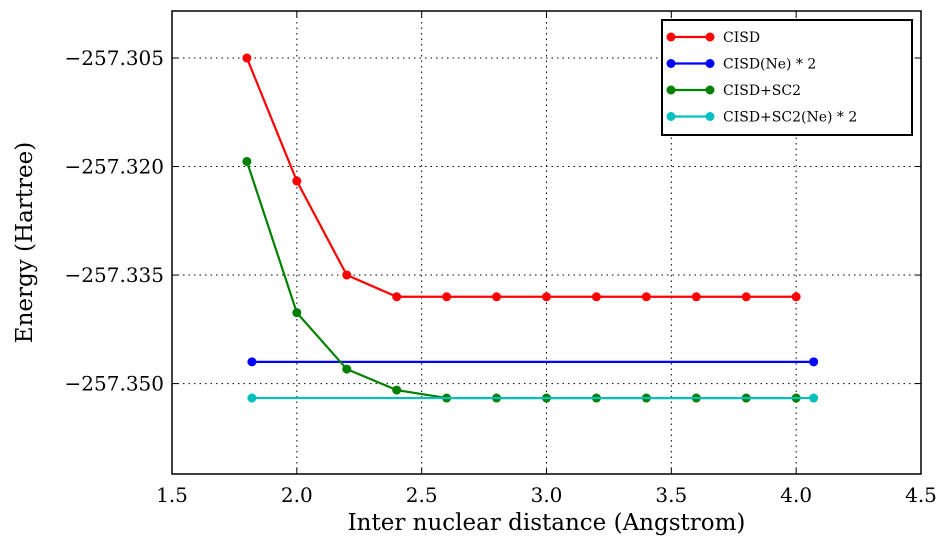 Image resolution: width=939 pixels, height=542 pixels. I want to click on x-tick-label: 3.0, so click(547, 495).